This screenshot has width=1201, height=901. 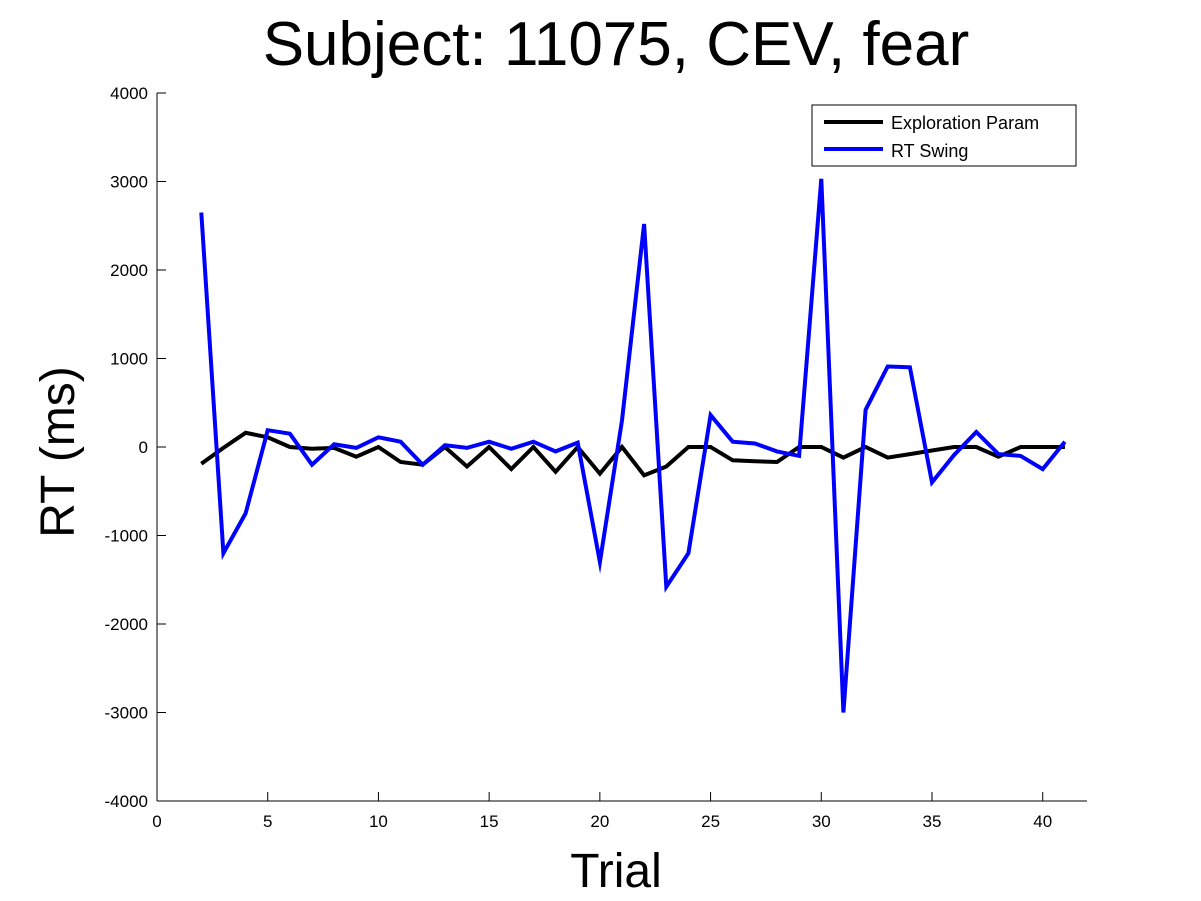 What do you see at coordinates (710, 821) in the screenshot?
I see `x-tick-label: 25` at bounding box center [710, 821].